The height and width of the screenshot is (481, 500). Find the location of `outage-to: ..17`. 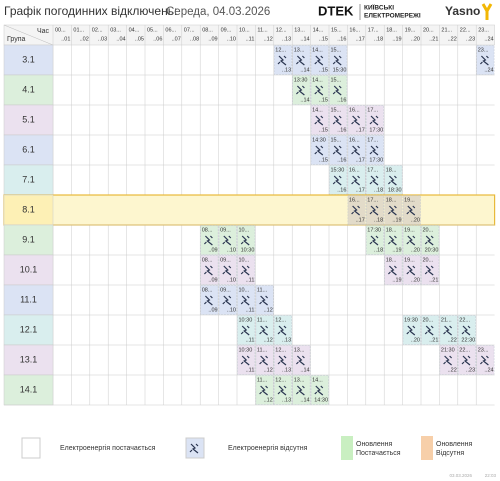

outage-to: ..17 is located at coordinates (360, 190).